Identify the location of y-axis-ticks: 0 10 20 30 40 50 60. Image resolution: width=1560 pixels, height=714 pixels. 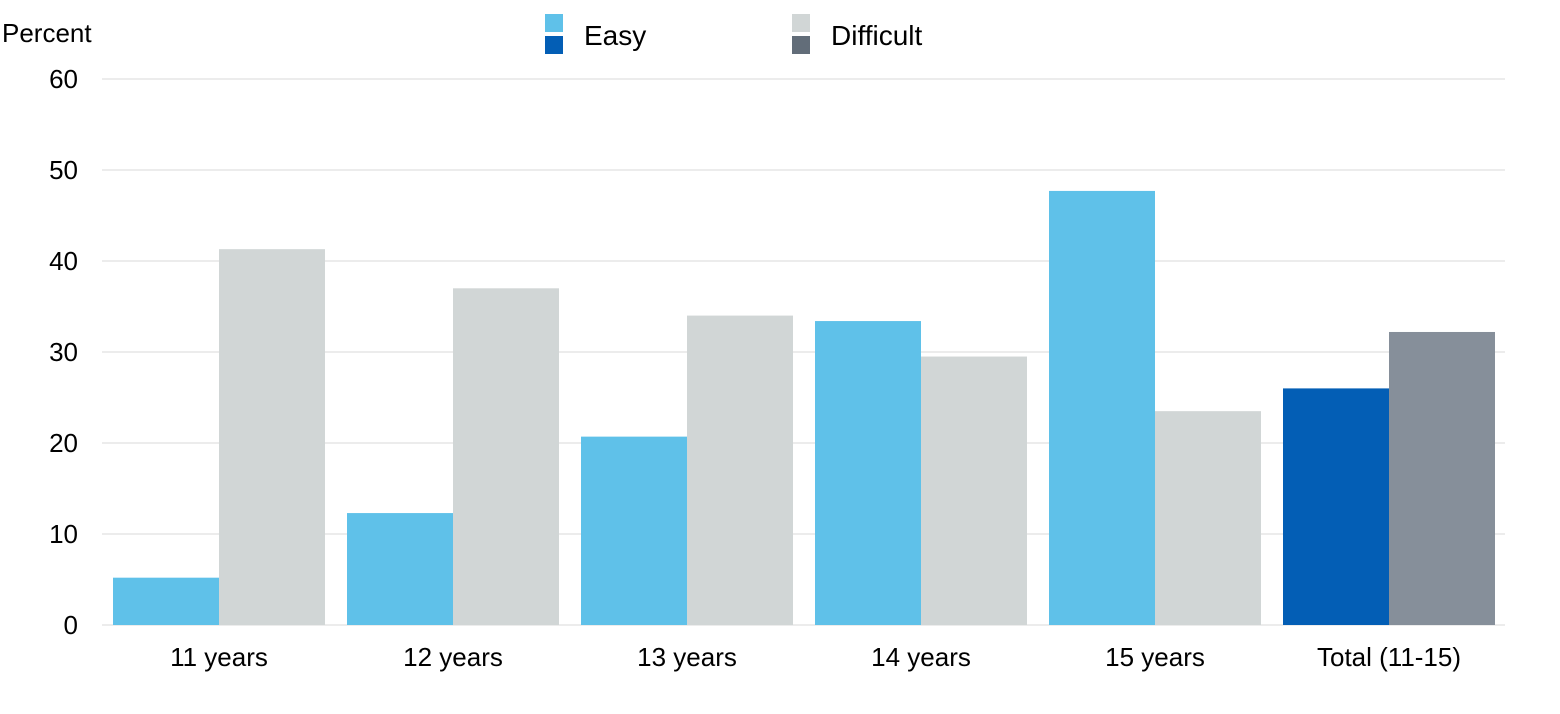
(63, 352).